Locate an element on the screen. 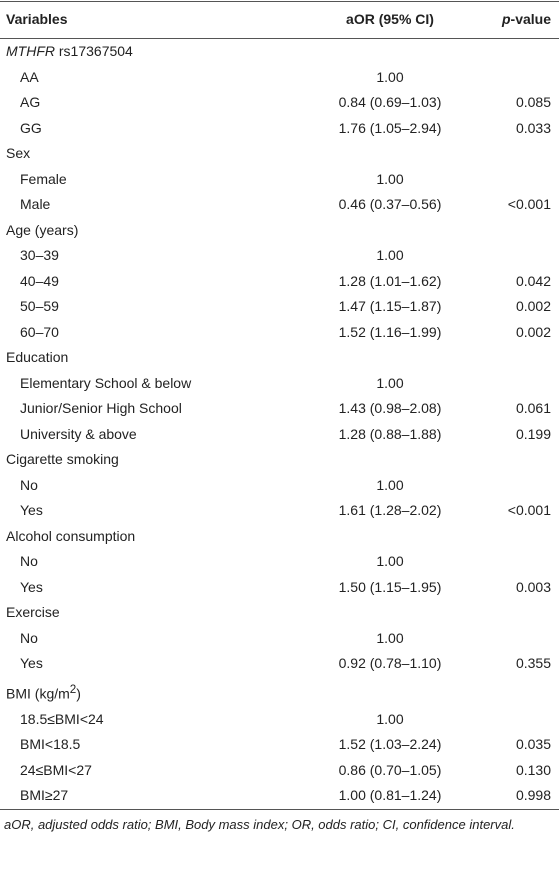 Image resolution: width=559 pixels, height=884 pixels. table-row: 50–59 1.47 (1.15–1.87) 0.002 is located at coordinates (279, 307).